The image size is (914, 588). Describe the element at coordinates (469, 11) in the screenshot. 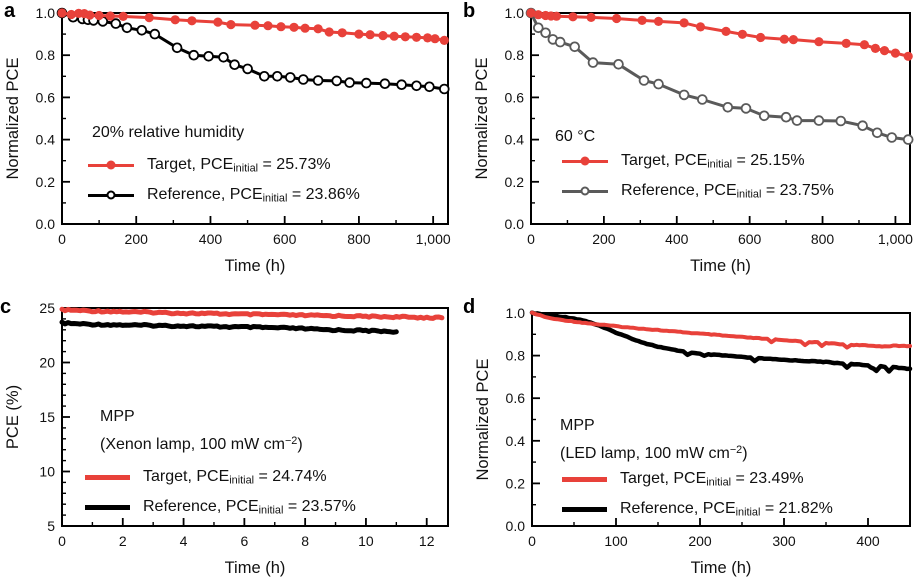

I see `panel-b-letter: b` at that location.